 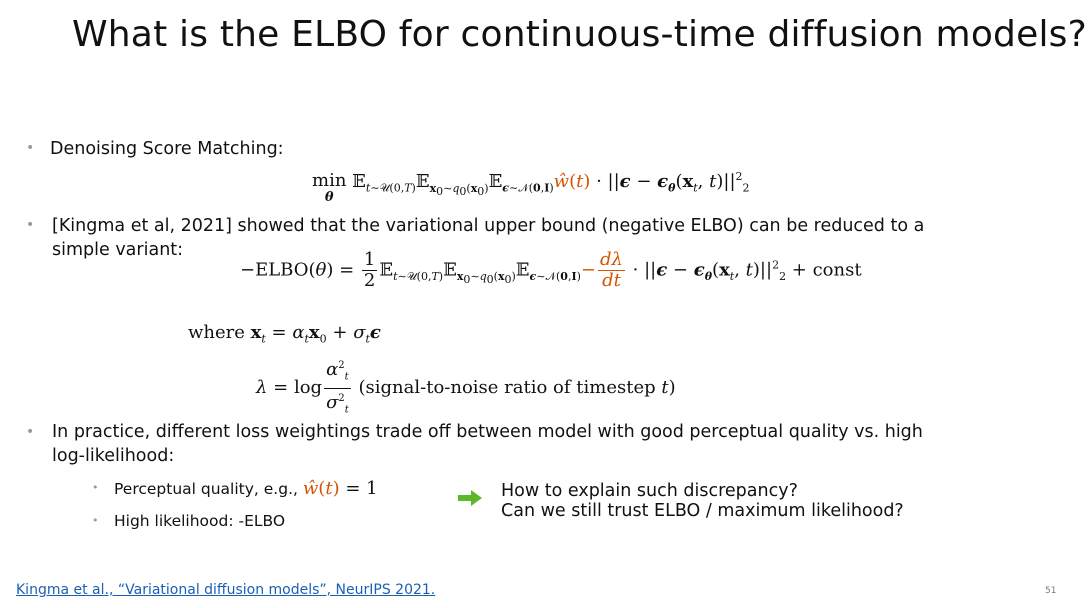 What do you see at coordinates (1051, 591) in the screenshot?
I see `page-number: 51` at bounding box center [1051, 591].